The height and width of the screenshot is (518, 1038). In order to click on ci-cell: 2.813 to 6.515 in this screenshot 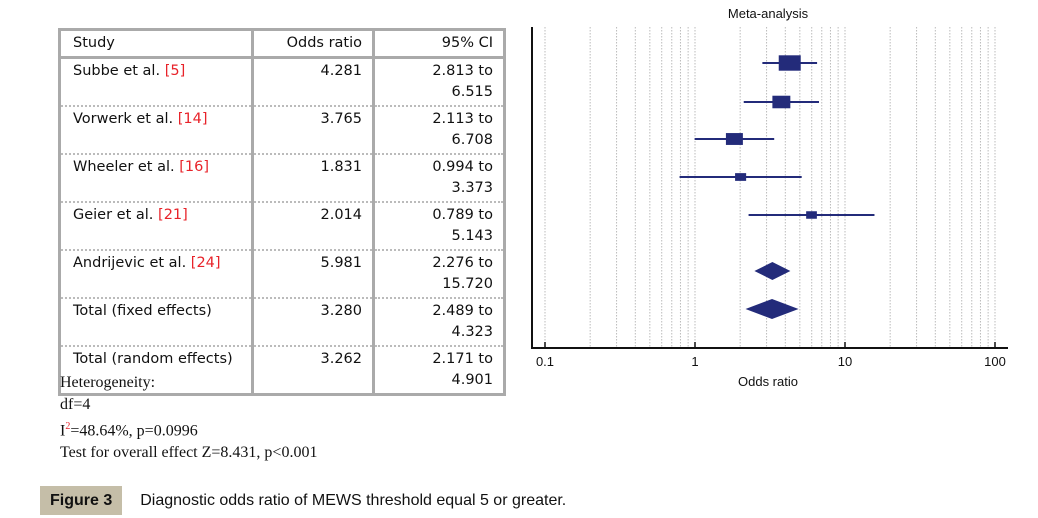, I will do `click(439, 81)`.